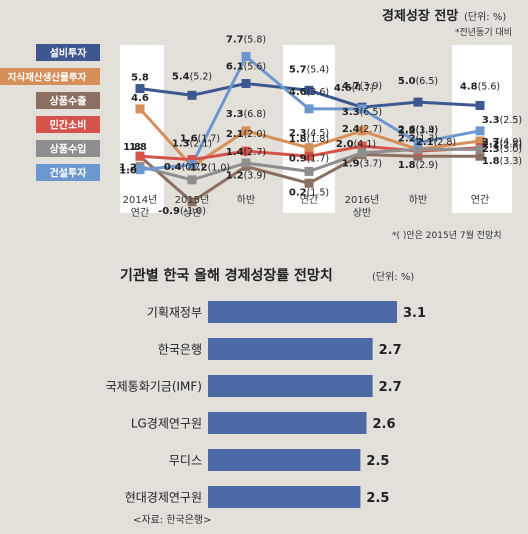 The height and width of the screenshot is (534, 528). What do you see at coordinates (246, 199) in the screenshot?
I see `x-tick-2: 하반` at bounding box center [246, 199].